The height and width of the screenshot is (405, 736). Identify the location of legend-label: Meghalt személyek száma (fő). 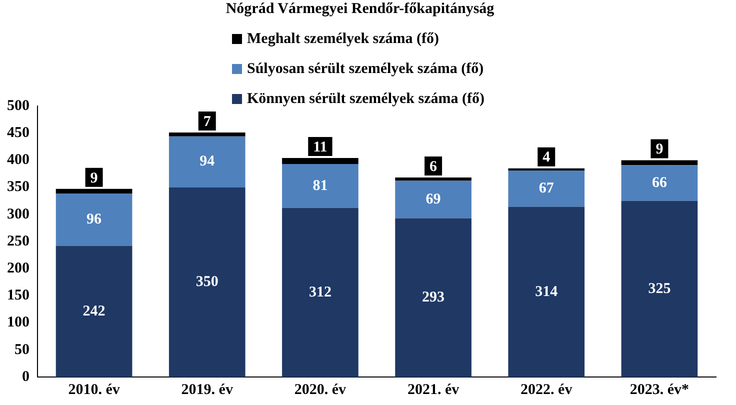
(343, 39).